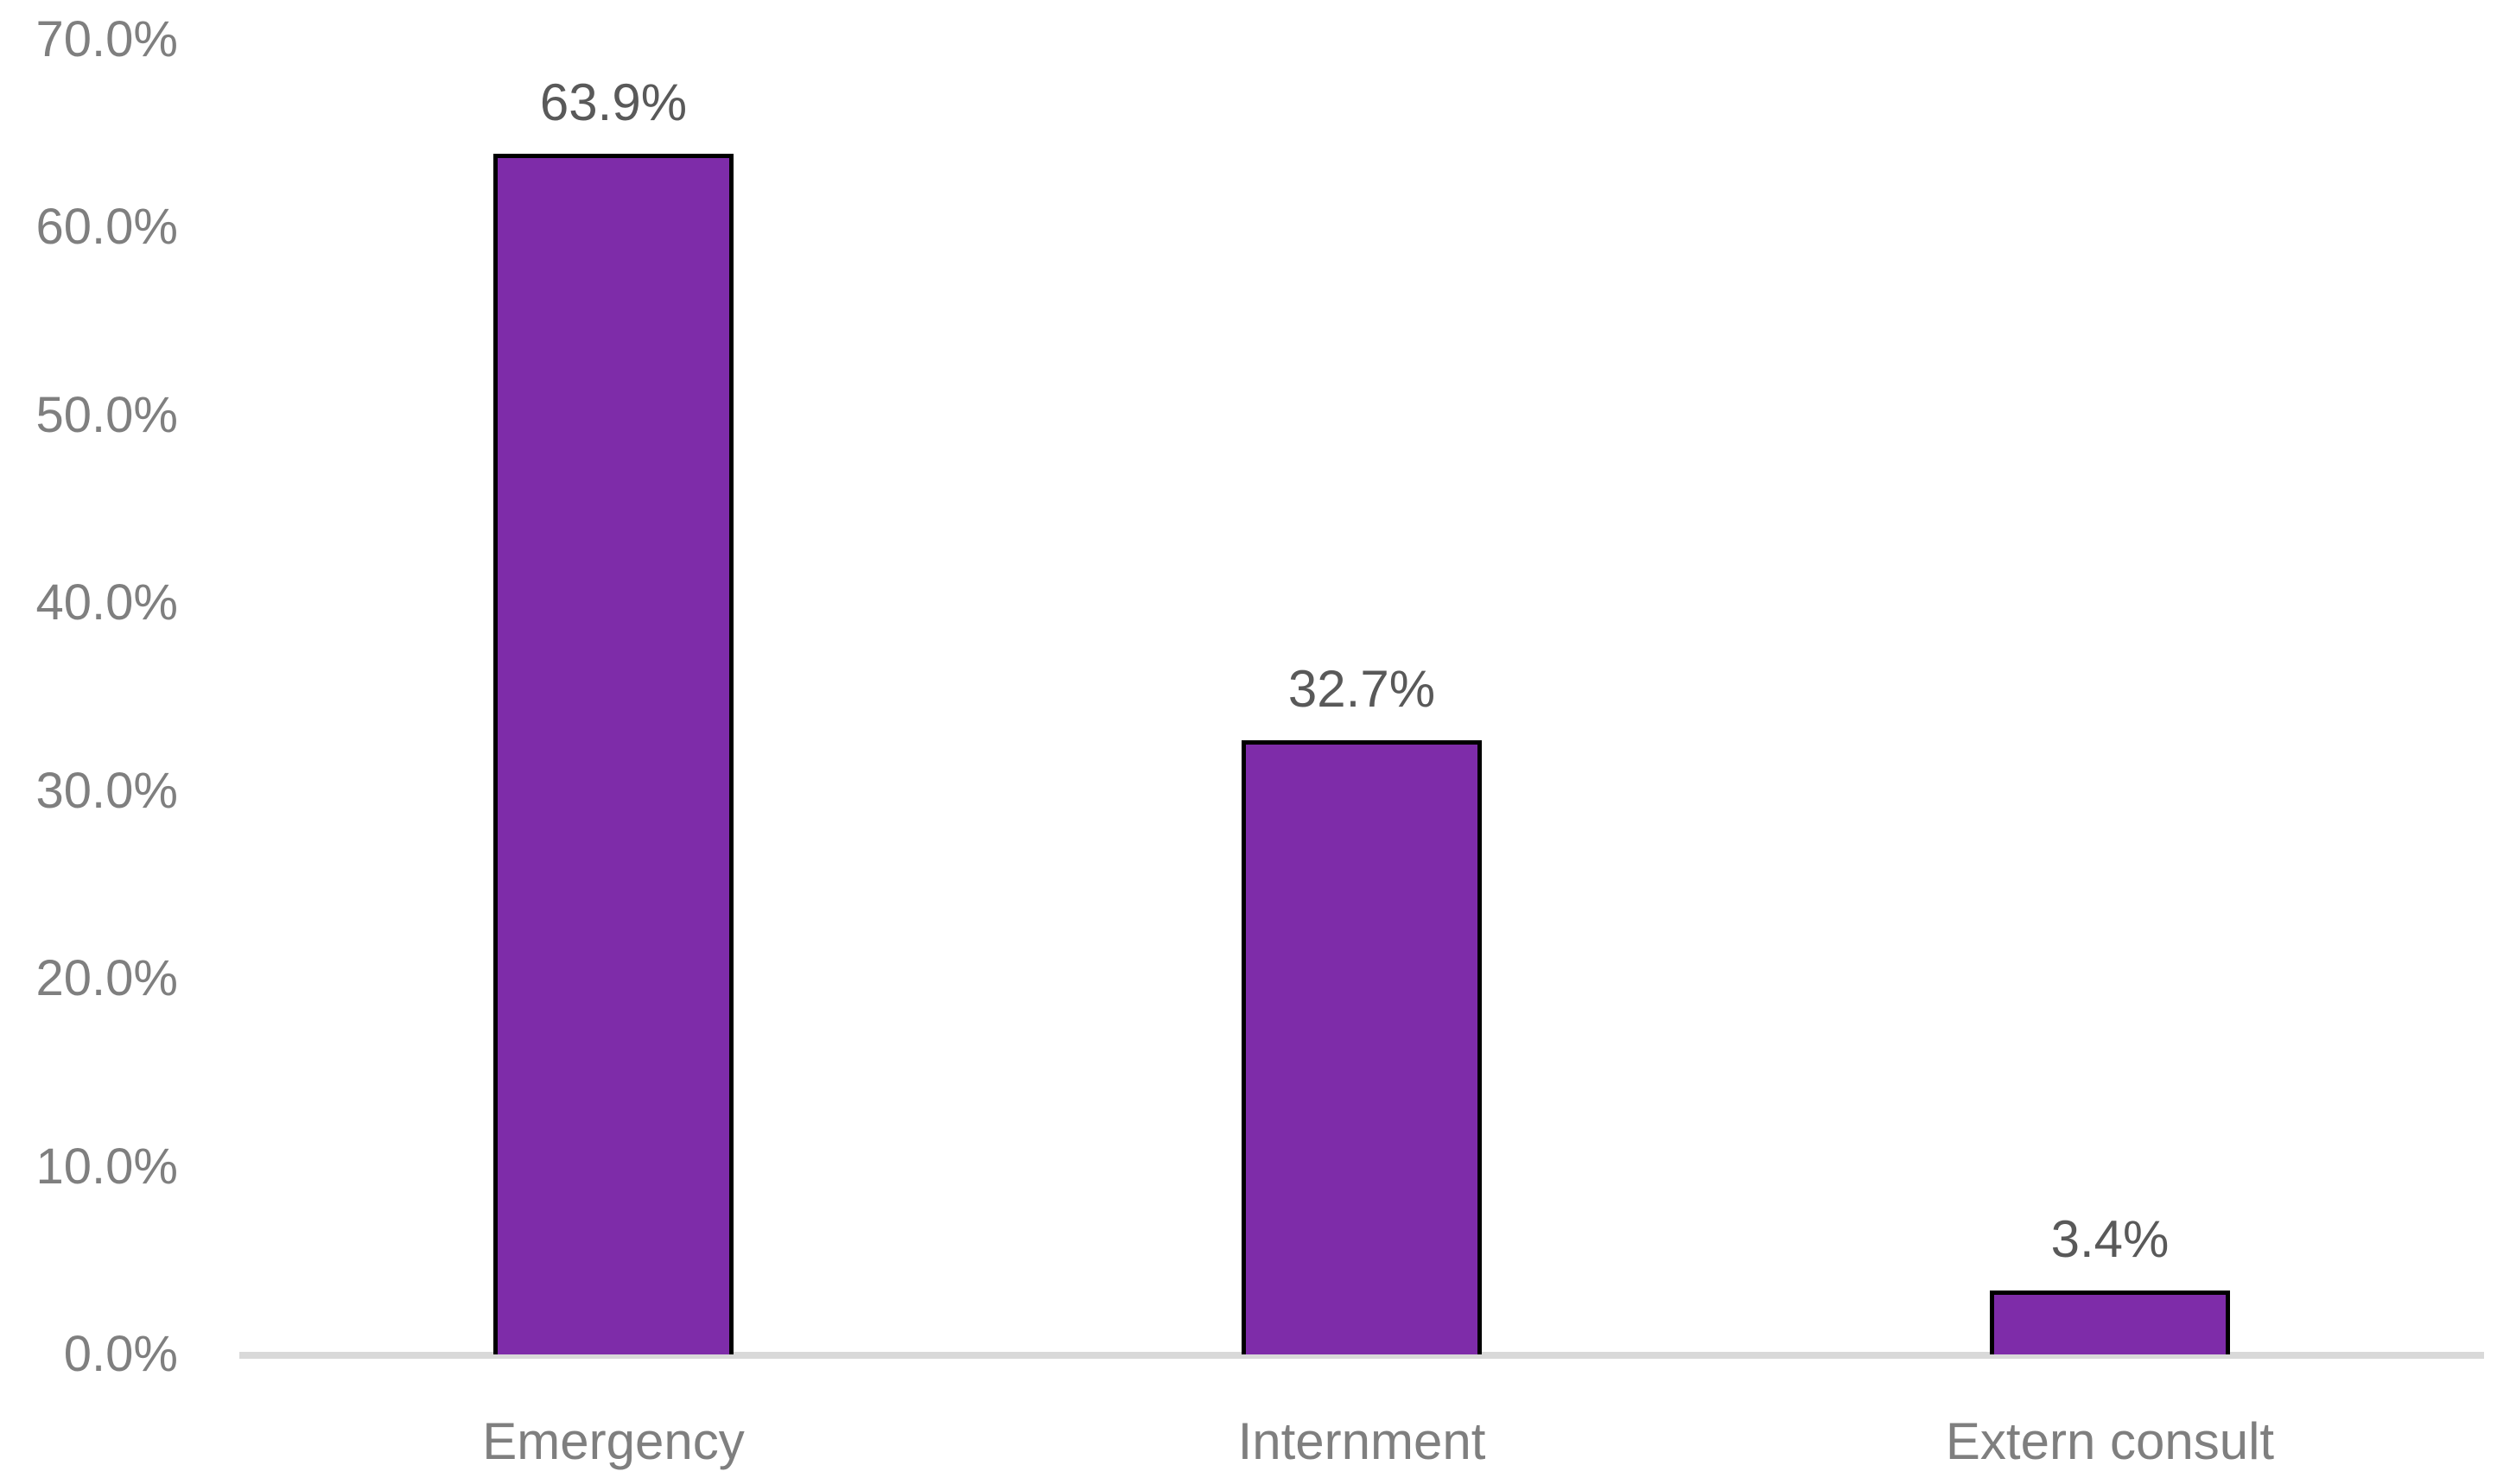 Image resolution: width=2516 pixels, height=1484 pixels. I want to click on x-axis-line, so click(1361, 1355).